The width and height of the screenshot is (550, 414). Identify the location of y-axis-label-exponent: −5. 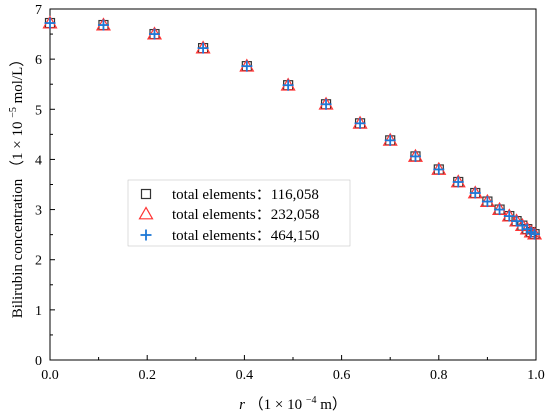
(13, 112).